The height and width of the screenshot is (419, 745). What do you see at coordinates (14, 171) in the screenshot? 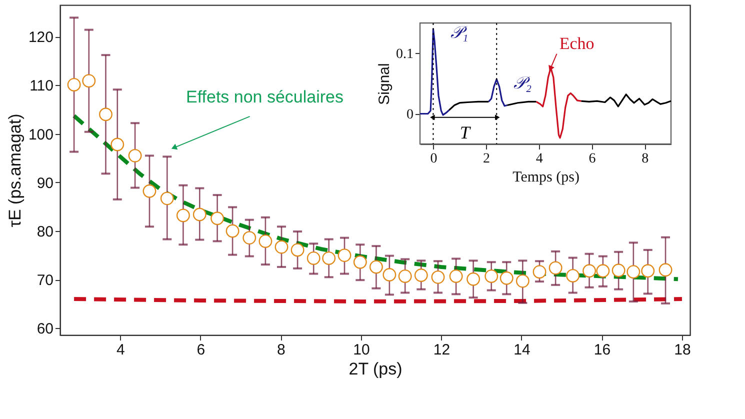
I see `y-axis-title: τE (ps.amagat)` at bounding box center [14, 171].